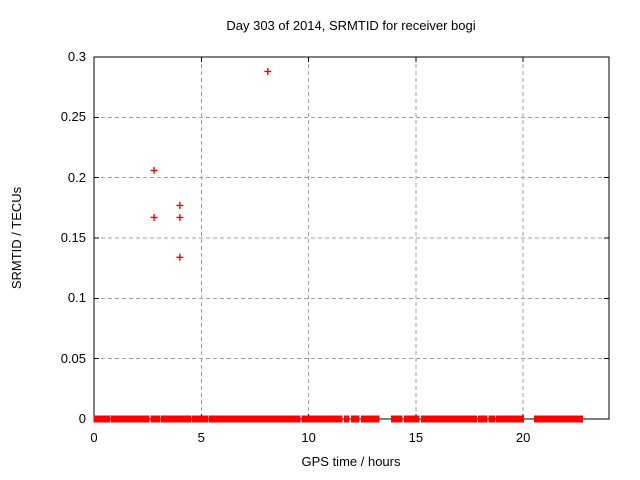  Describe the element at coordinates (416, 437) in the screenshot. I see `x-tick-label: 15` at that location.